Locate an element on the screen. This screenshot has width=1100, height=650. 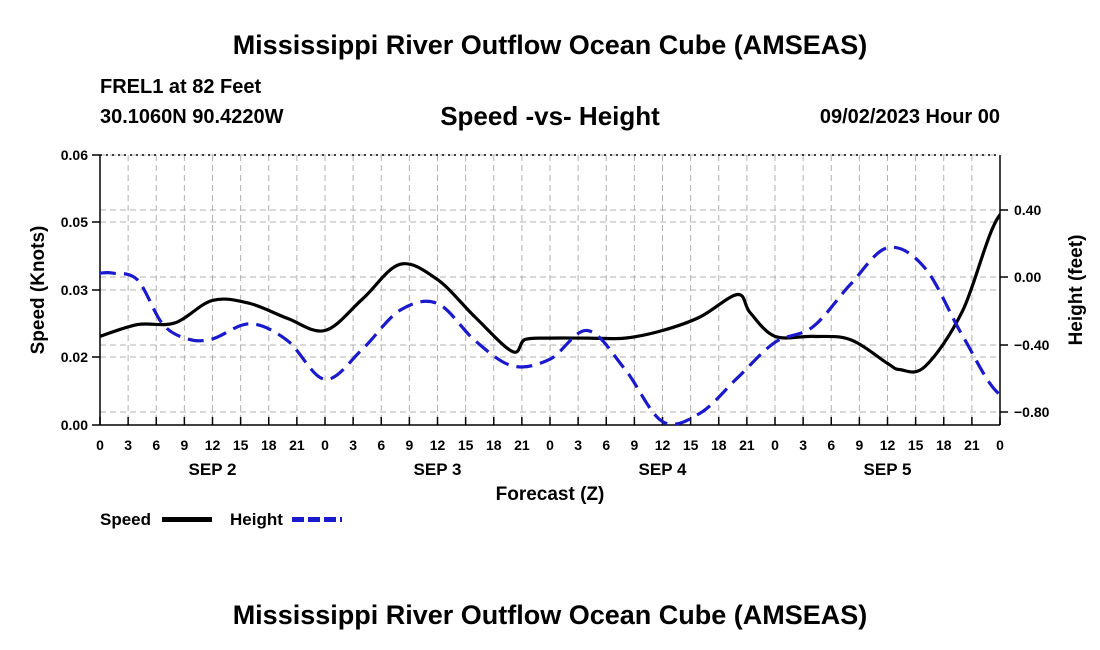
y-axis-title: Speed (Knots) is located at coordinates (38, 290).